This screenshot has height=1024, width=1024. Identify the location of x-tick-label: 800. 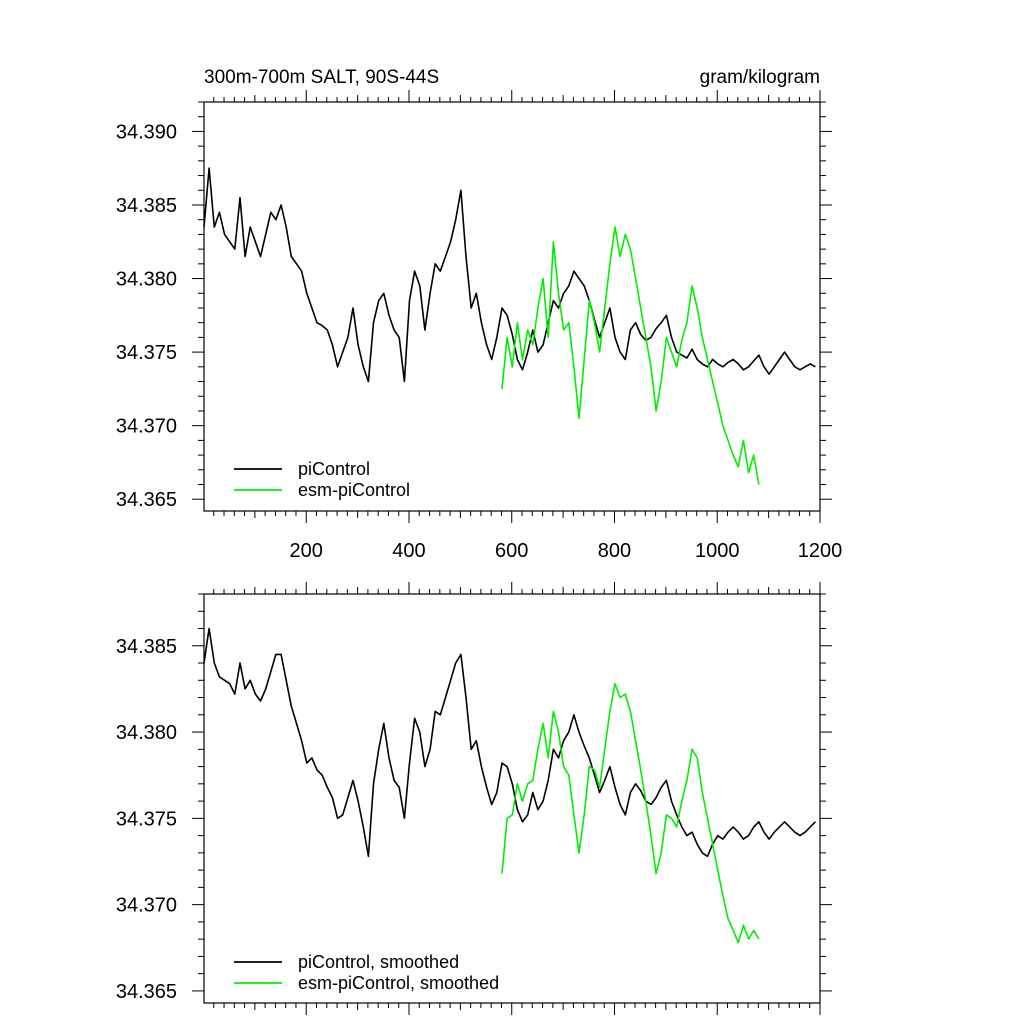
(614, 551).